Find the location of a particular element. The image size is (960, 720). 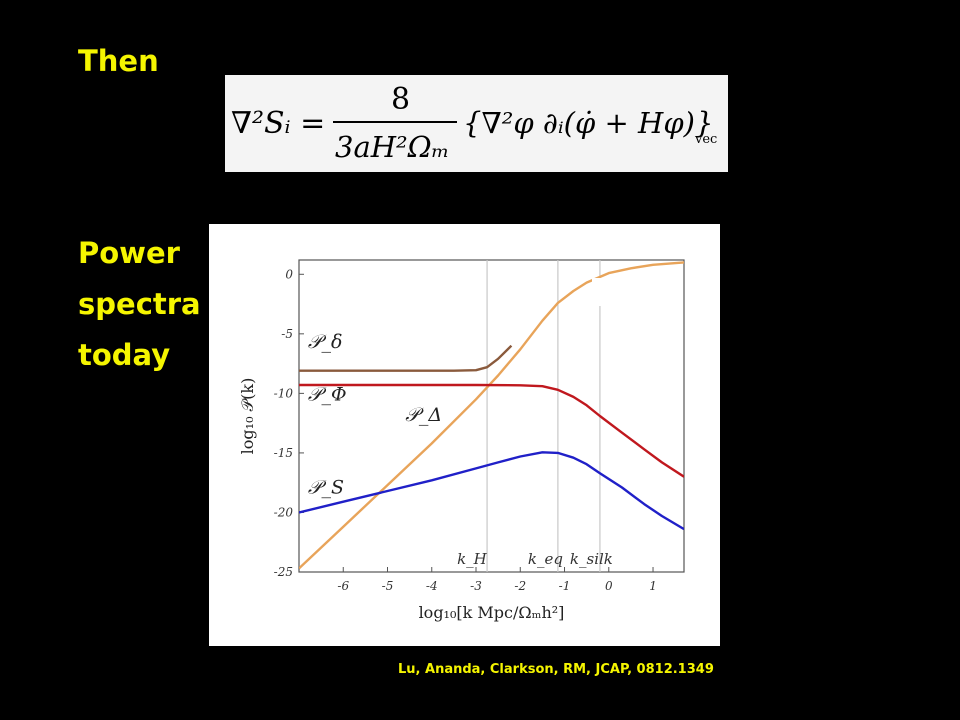

x-tick-label-7: 0 is located at coordinates (609, 586).